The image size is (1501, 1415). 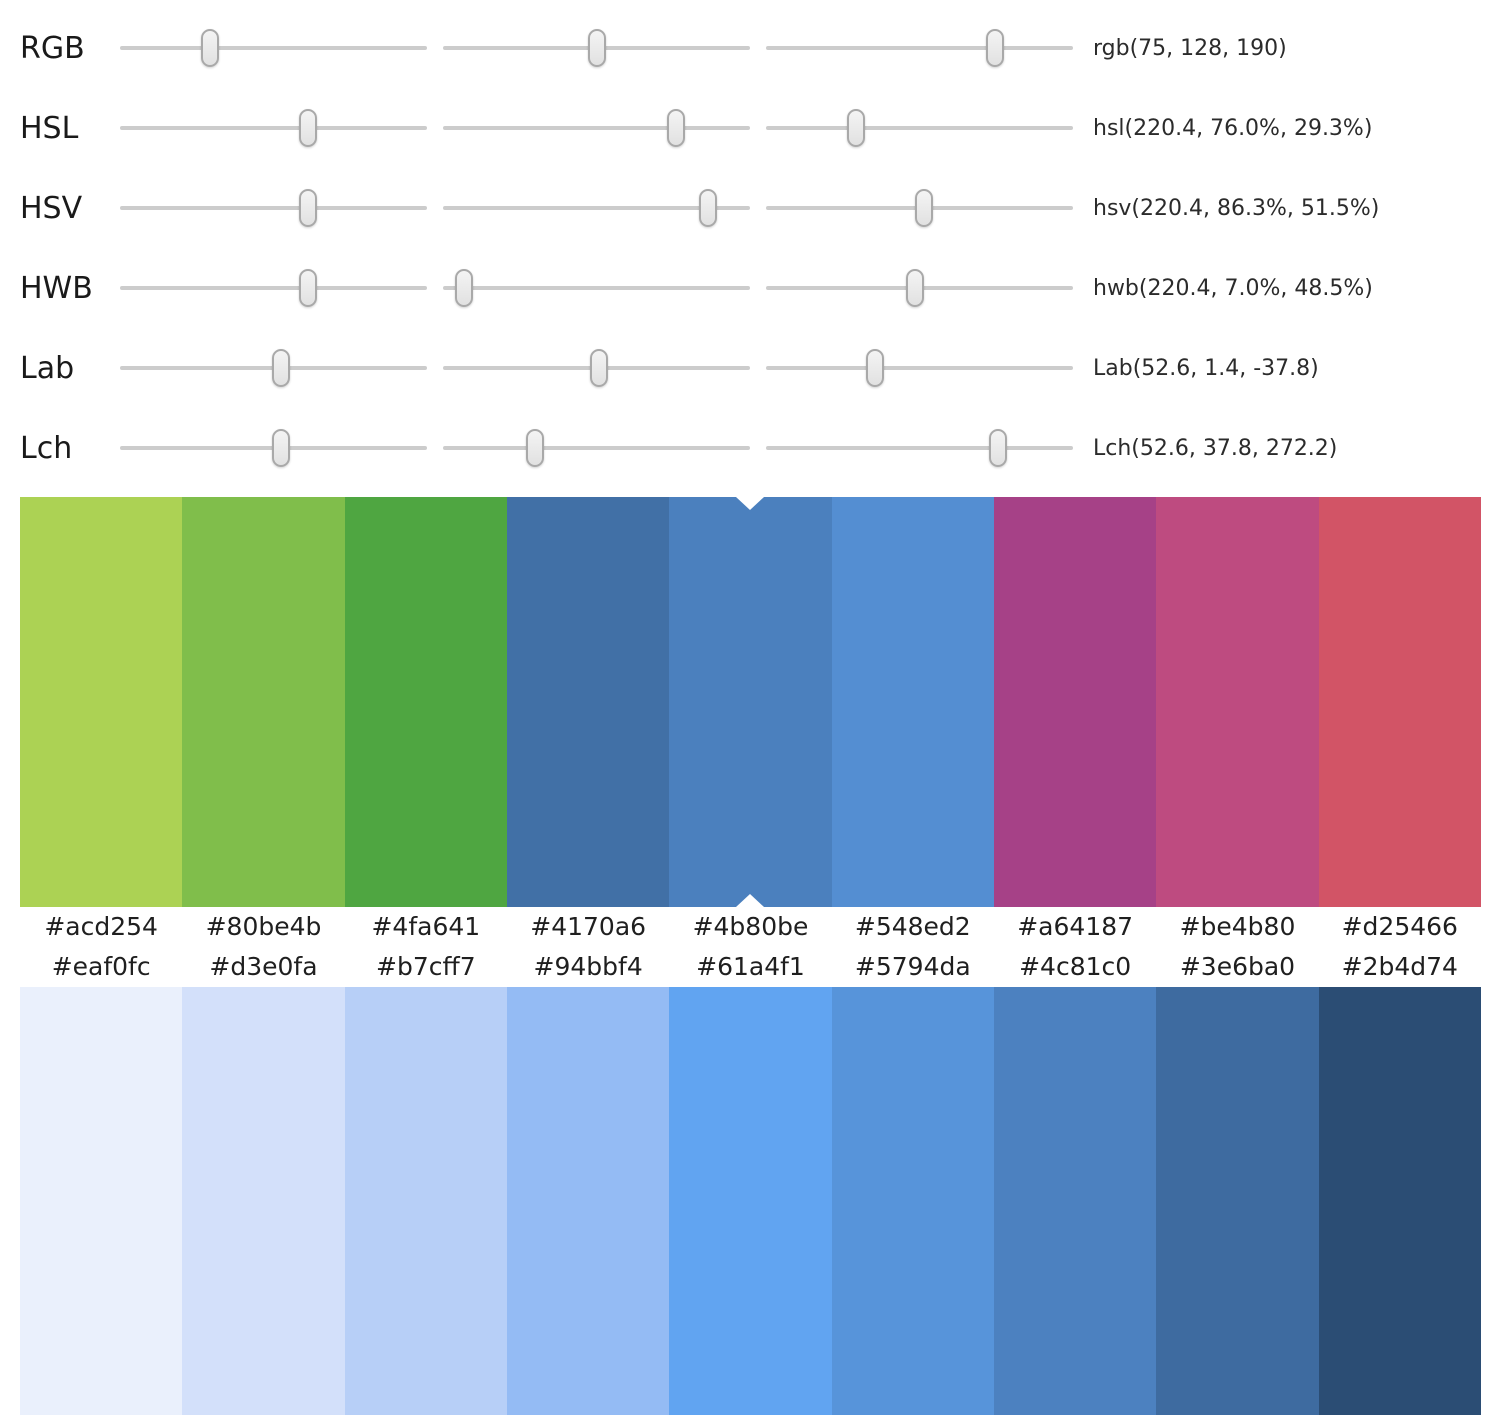 What do you see at coordinates (426, 926) in the screenshot?
I see `hex-label-top-3: #4fa641` at bounding box center [426, 926].